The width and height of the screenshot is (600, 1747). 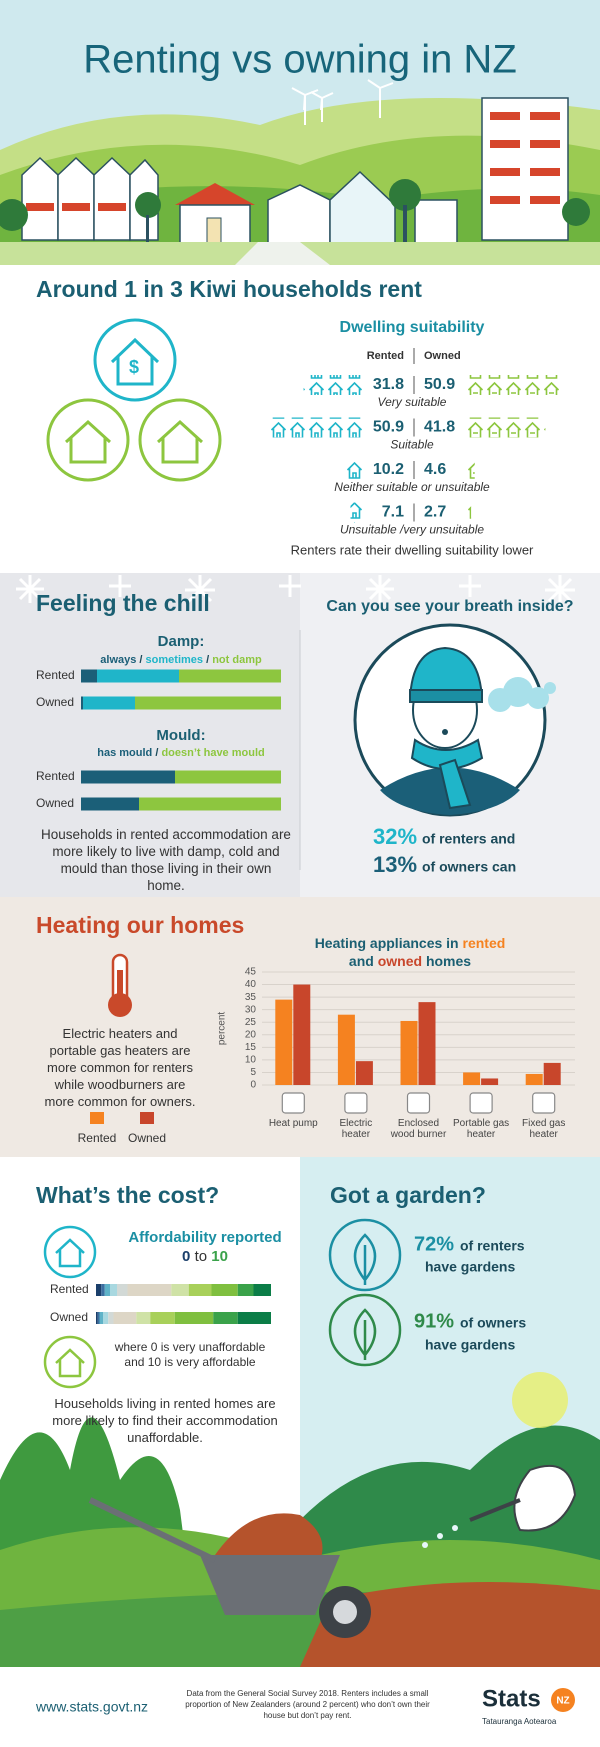 I want to click on garden-owners-pct: 91%, so click(x=434, y=1321).